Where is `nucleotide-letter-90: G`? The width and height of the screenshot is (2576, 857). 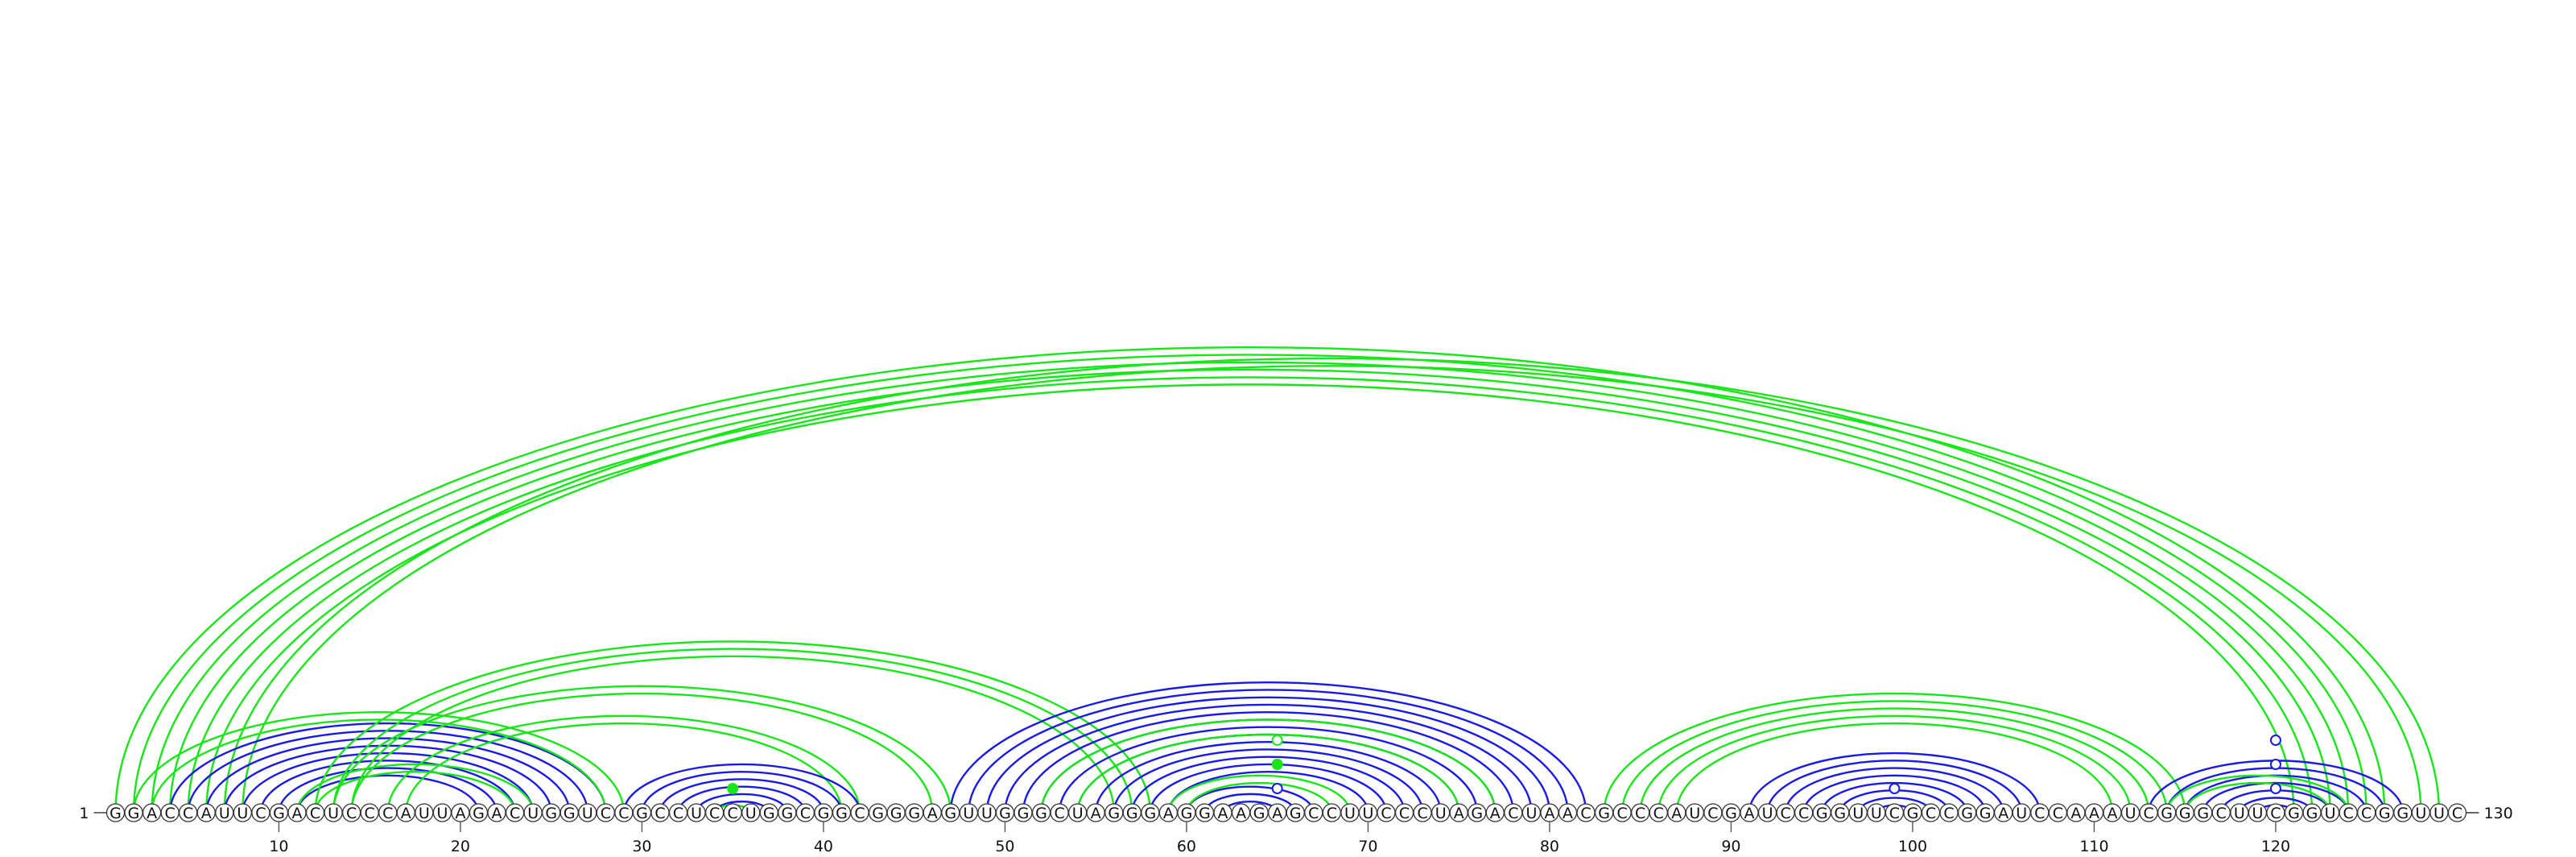 nucleotide-letter-90: G is located at coordinates (1731, 813).